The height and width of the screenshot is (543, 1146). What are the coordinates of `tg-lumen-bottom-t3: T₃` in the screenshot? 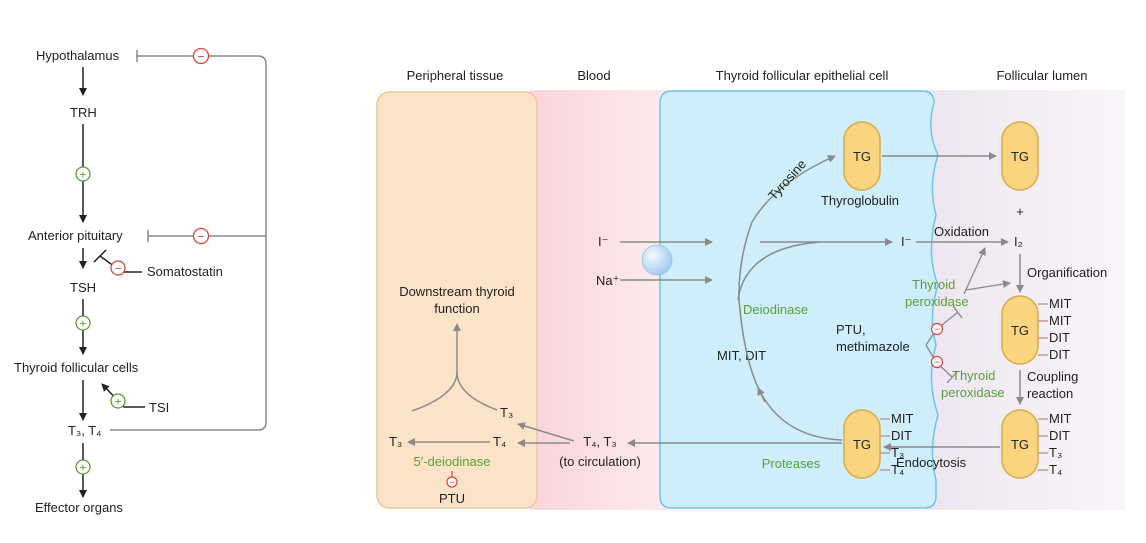 It's located at (1055, 452).